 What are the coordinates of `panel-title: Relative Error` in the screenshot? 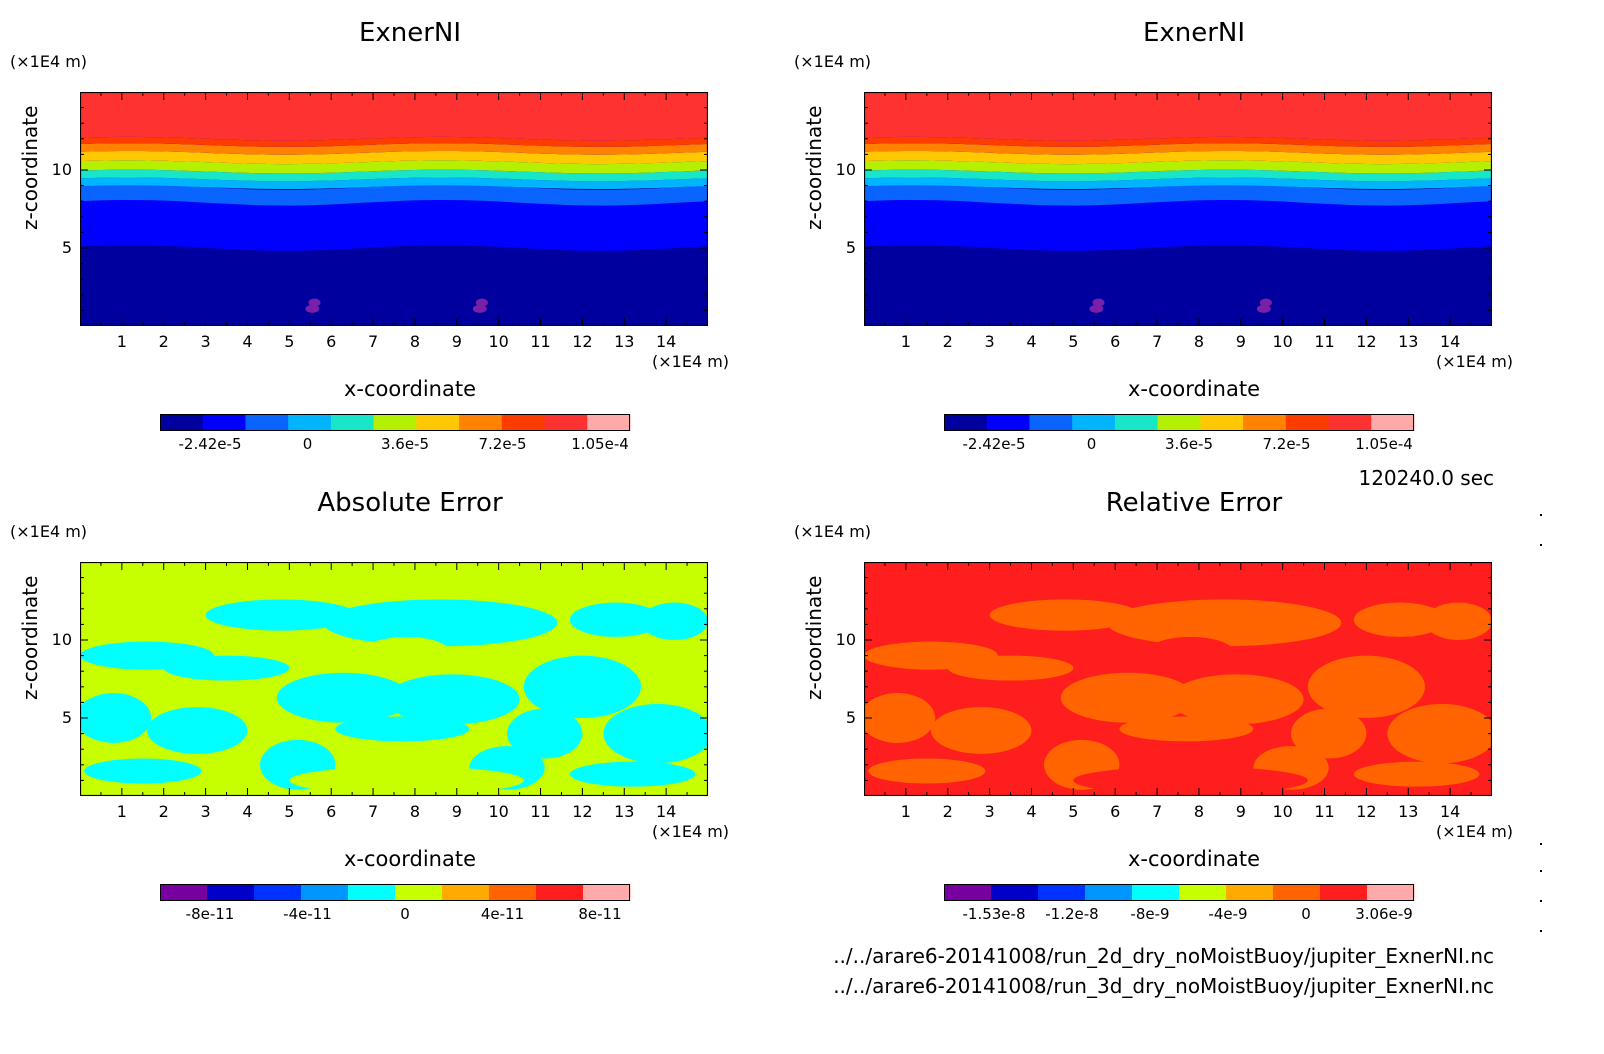 It's located at (1194, 503).